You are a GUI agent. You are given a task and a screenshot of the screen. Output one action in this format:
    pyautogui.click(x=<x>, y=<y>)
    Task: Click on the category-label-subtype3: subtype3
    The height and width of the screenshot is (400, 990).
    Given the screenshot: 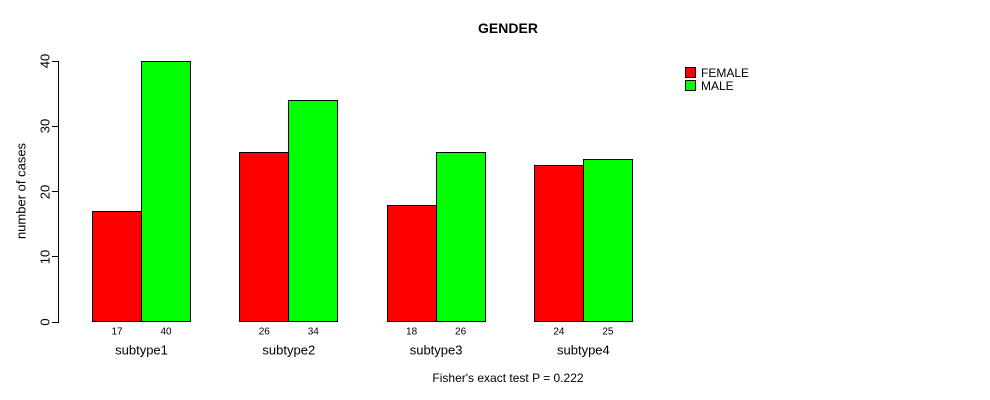 What is the action you would take?
    pyautogui.click(x=436, y=350)
    